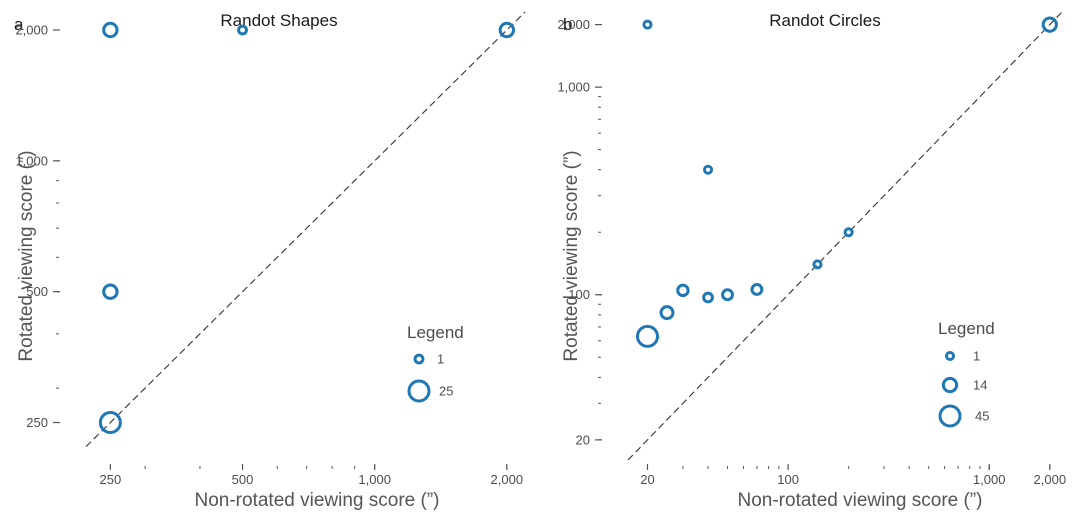 The height and width of the screenshot is (517, 1083). I want to click on x-tick-label: 500, so click(243, 479).